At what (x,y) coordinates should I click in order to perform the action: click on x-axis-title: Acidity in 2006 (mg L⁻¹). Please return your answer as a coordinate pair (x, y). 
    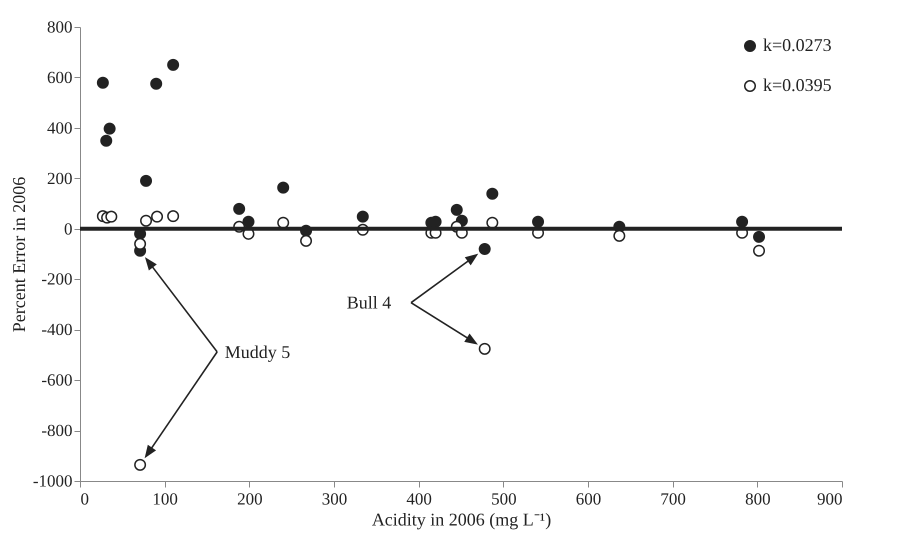
    Looking at the image, I should click on (462, 520).